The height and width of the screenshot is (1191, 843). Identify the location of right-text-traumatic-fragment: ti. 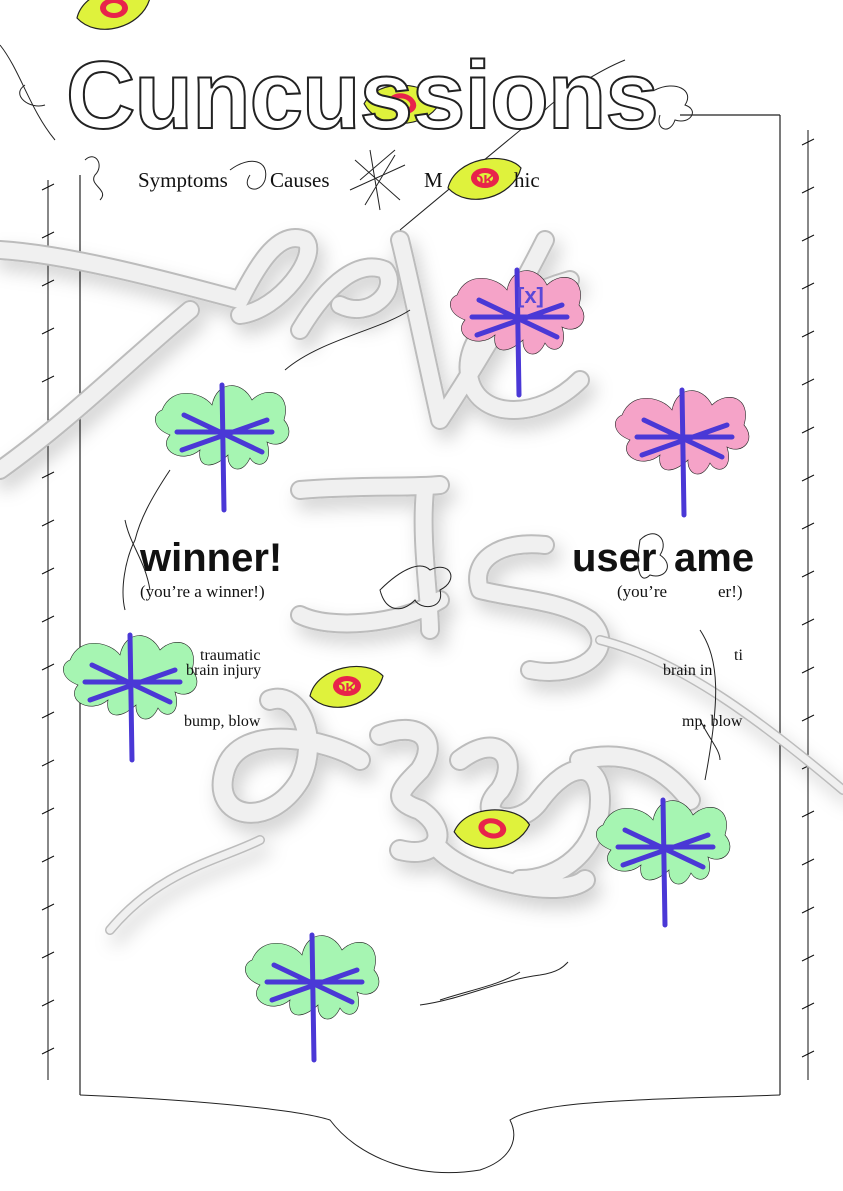
(738, 655).